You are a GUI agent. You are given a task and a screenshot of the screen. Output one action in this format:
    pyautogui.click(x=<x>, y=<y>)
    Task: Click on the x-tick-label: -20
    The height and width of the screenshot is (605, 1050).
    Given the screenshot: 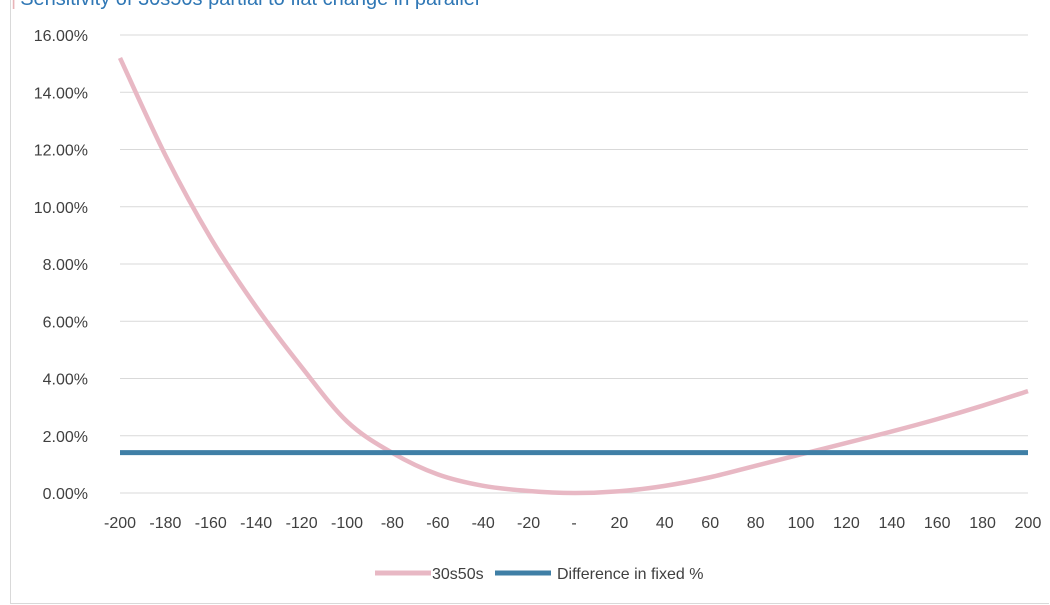 What is the action you would take?
    pyautogui.click(x=528, y=523)
    